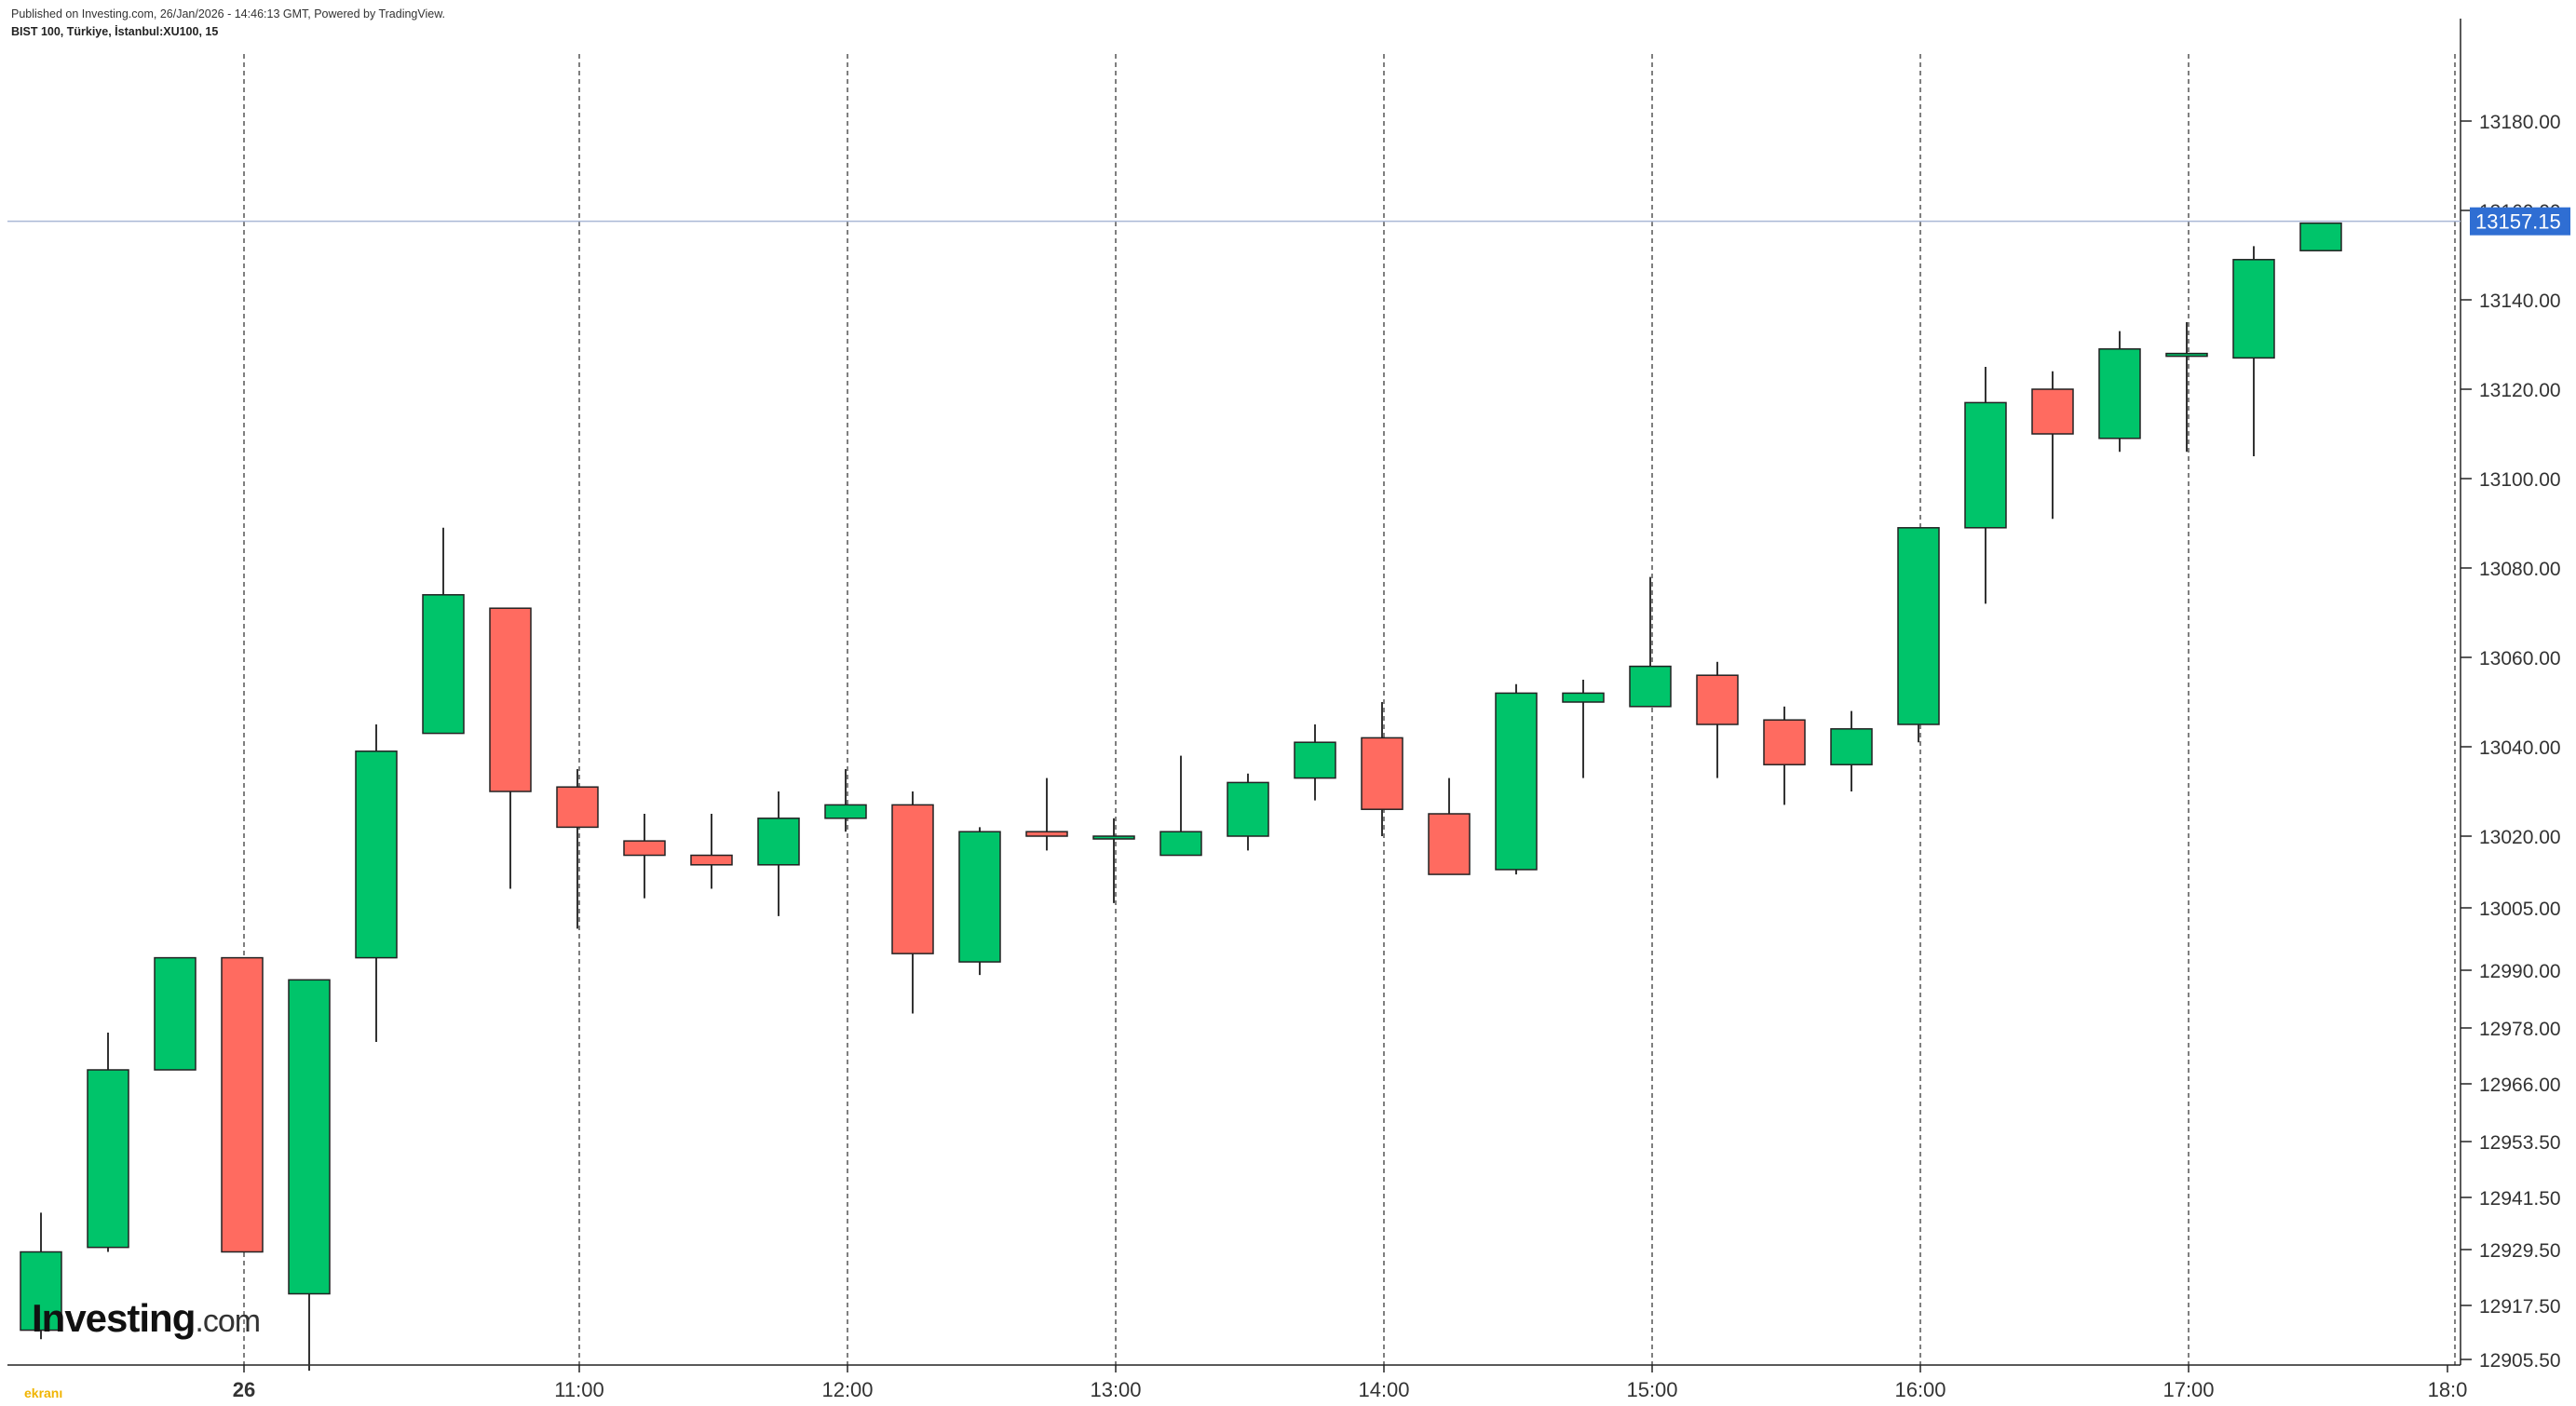 The width and height of the screenshot is (2576, 1406). What do you see at coordinates (2520, 1199) in the screenshot?
I see `y-tick-label: 12941.50` at bounding box center [2520, 1199].